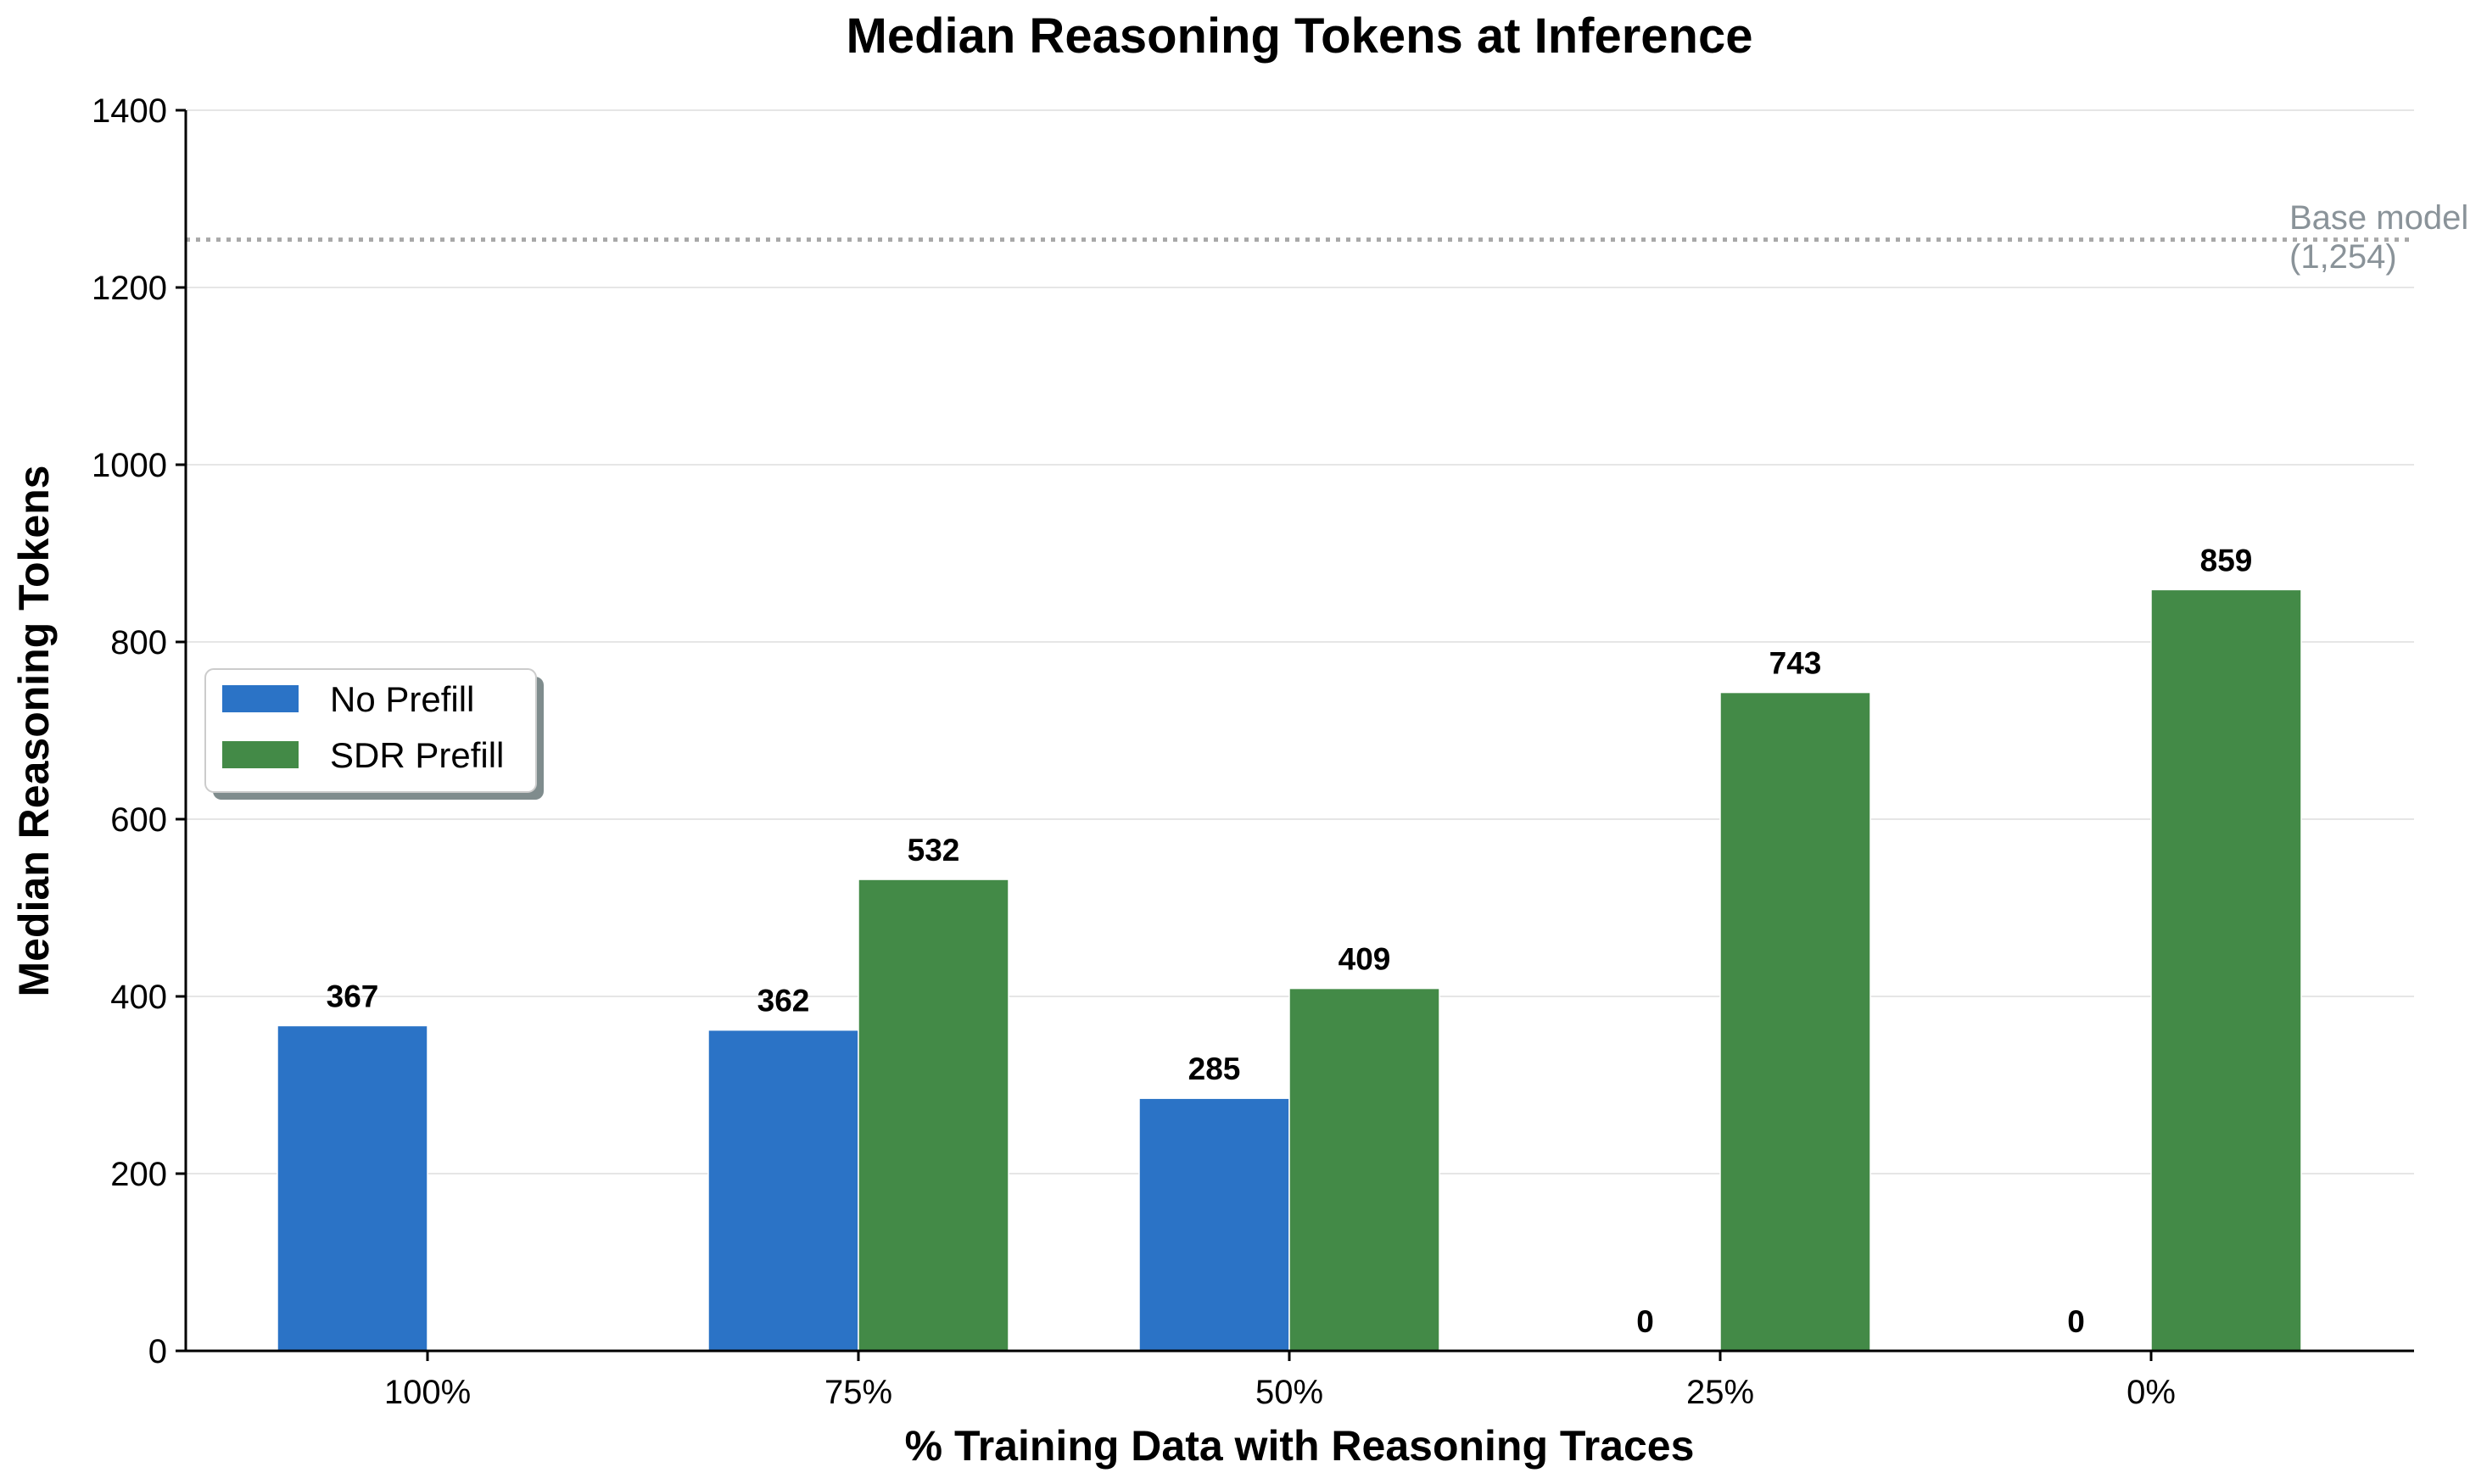  I want to click on y-axis-label: Median Reasoning Tokens, so click(34, 731).